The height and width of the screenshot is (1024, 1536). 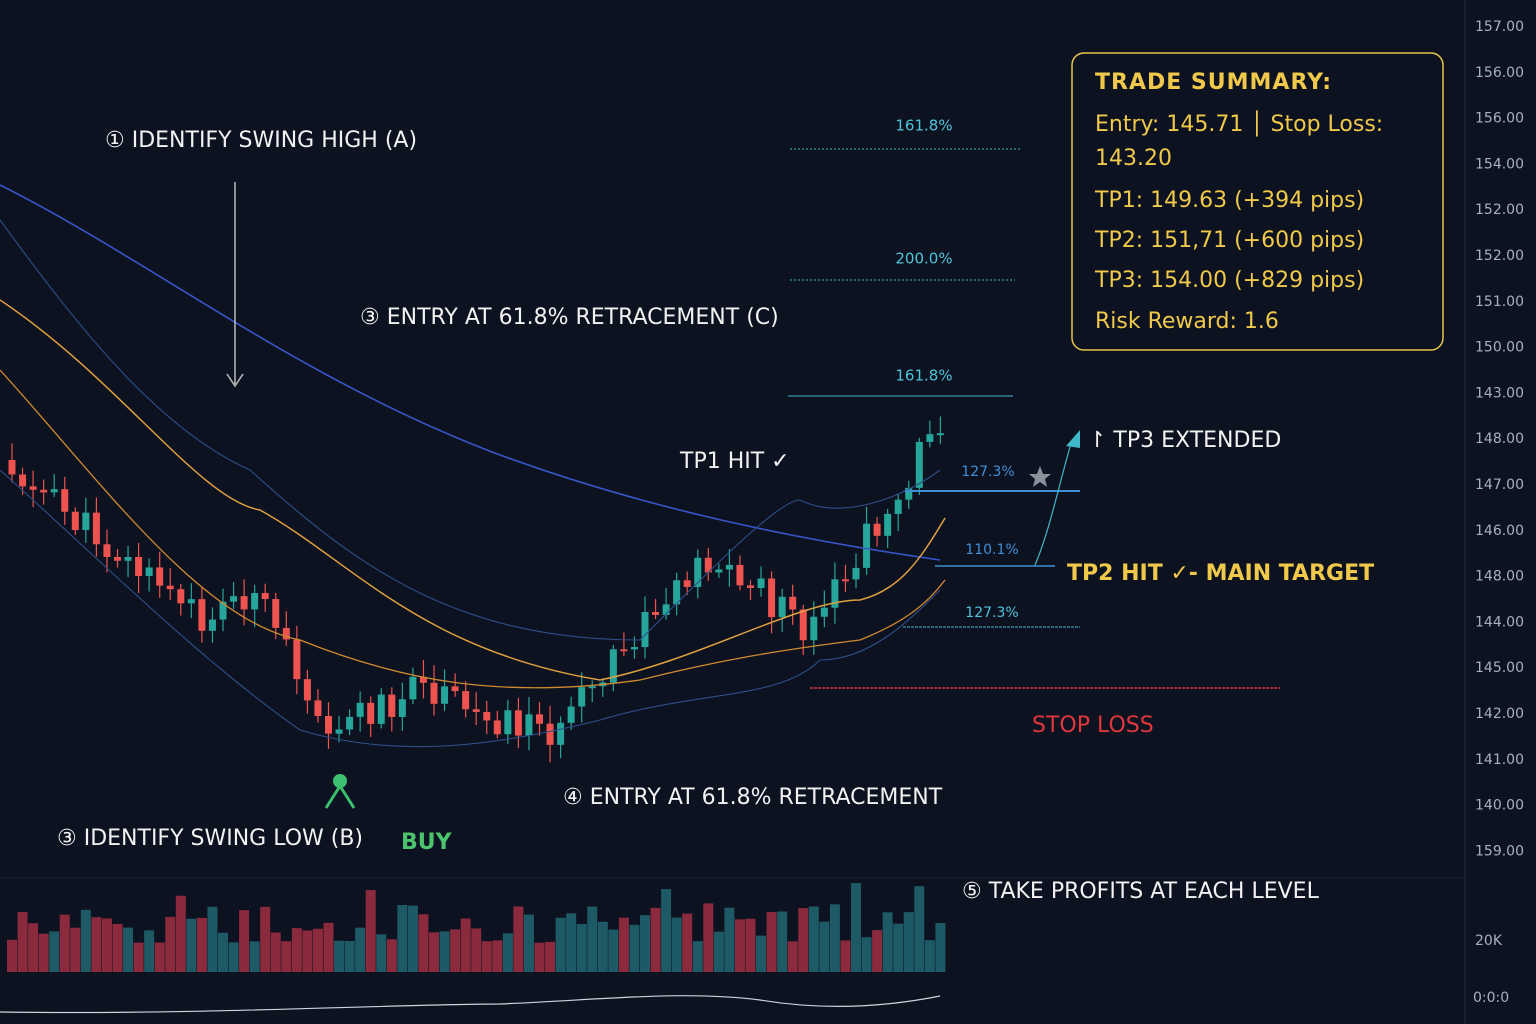 What do you see at coordinates (1499, 531) in the screenshot?
I see `price-label: 146.00` at bounding box center [1499, 531].